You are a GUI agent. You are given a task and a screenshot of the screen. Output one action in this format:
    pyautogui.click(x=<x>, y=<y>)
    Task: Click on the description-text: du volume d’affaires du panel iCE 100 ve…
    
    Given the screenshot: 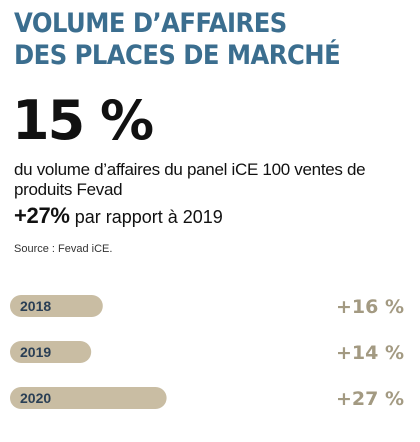 What is the action you would take?
    pyautogui.click(x=190, y=179)
    